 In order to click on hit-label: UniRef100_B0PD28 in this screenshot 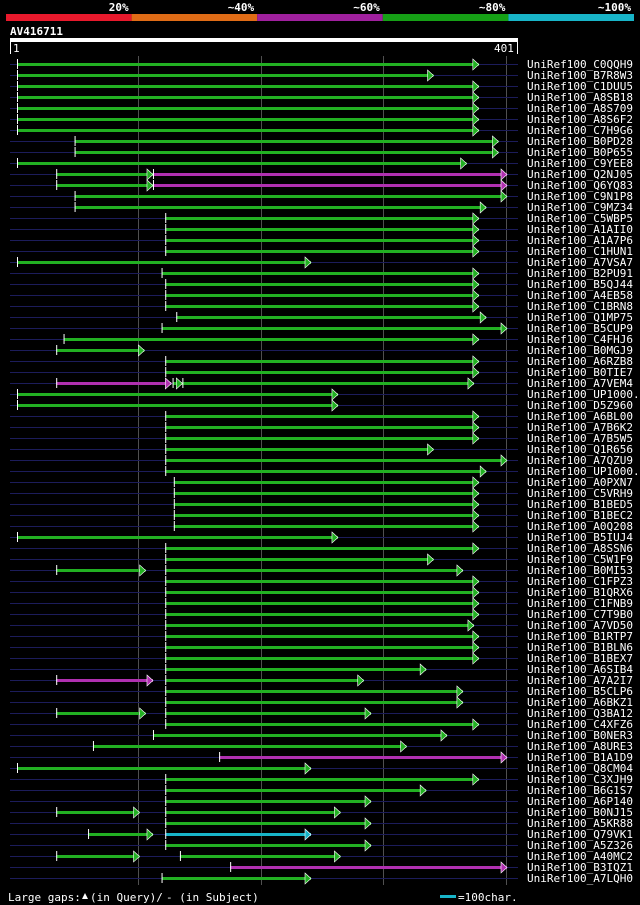, I will do `click(580, 141)`.